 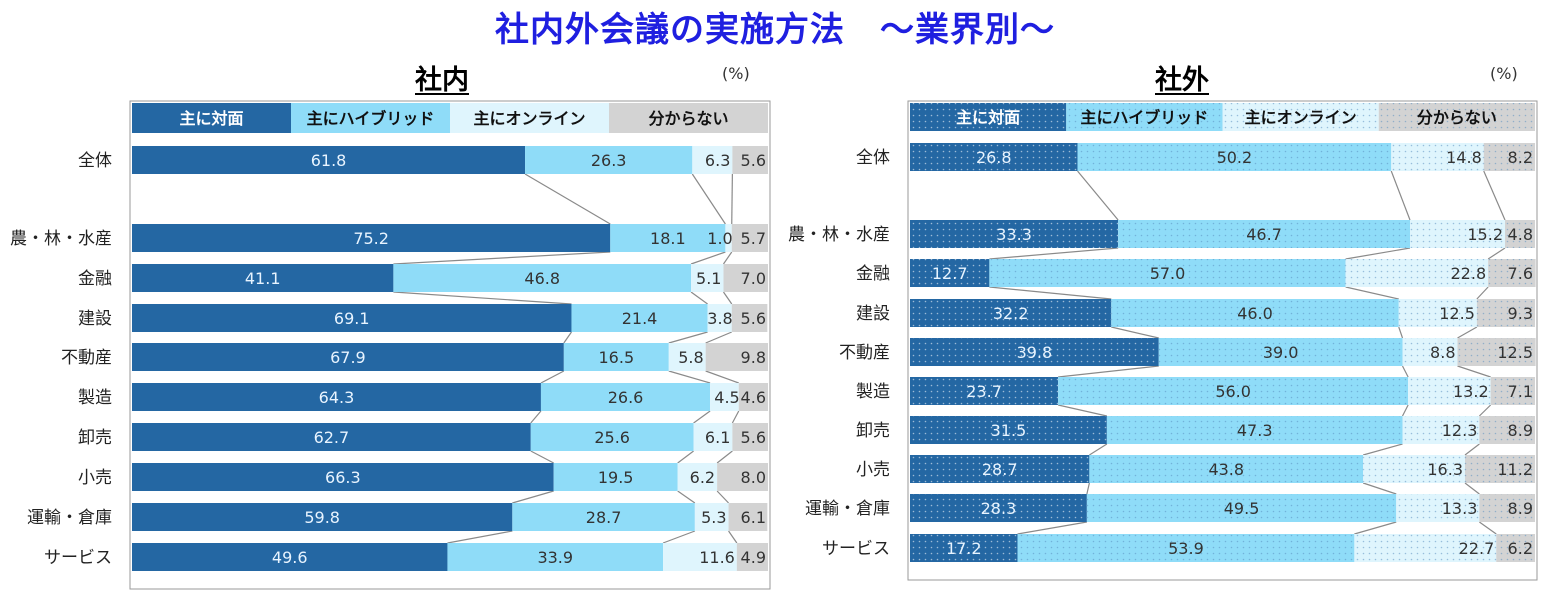 I want to click on bar-value-label-face-internal: 59.8, so click(x=322, y=517).